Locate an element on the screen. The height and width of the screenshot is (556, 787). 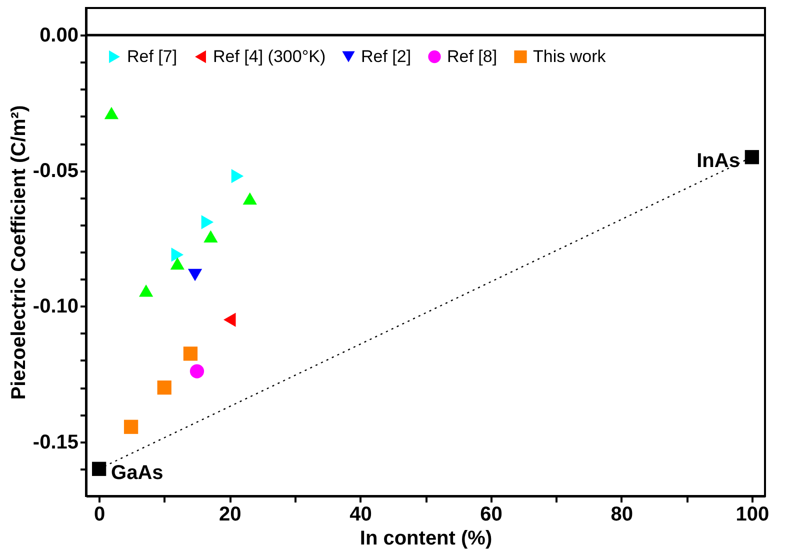
legend-label: Ref [2] is located at coordinates (386, 56).